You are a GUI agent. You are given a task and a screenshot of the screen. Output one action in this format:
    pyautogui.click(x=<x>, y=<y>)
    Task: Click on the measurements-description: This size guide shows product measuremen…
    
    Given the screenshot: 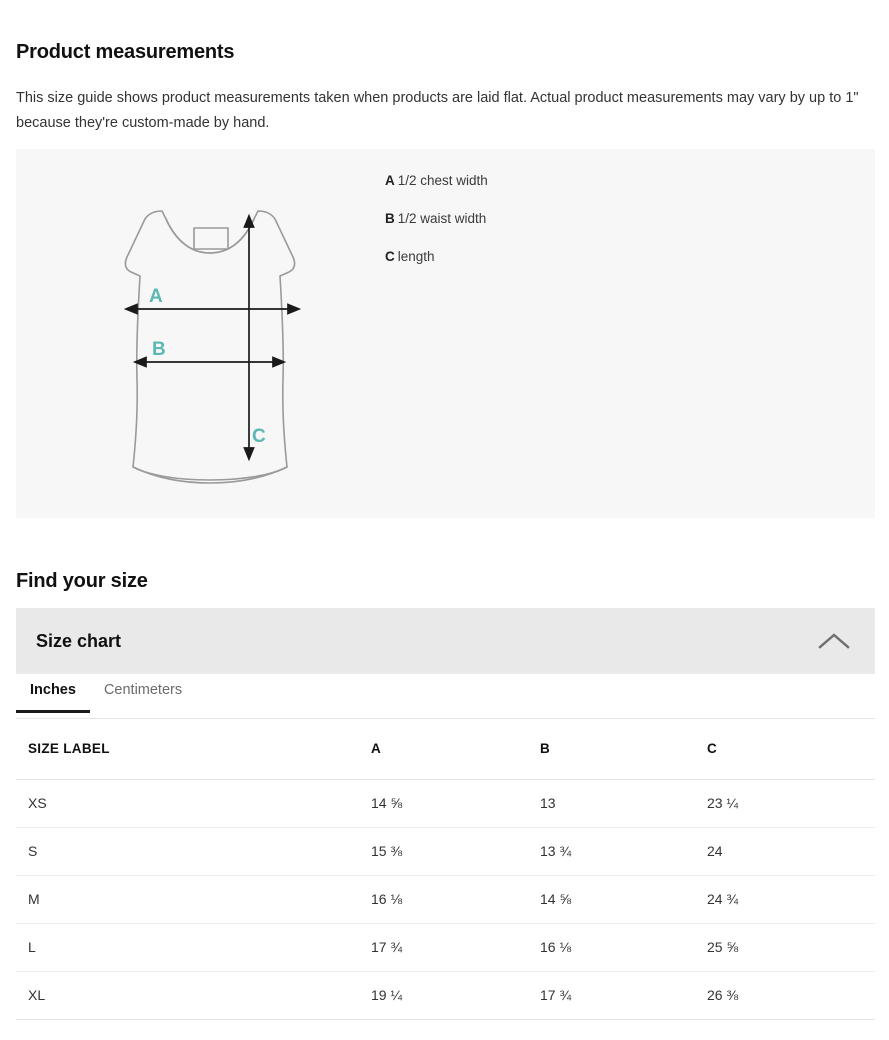 What is the action you would take?
    pyautogui.click(x=437, y=110)
    